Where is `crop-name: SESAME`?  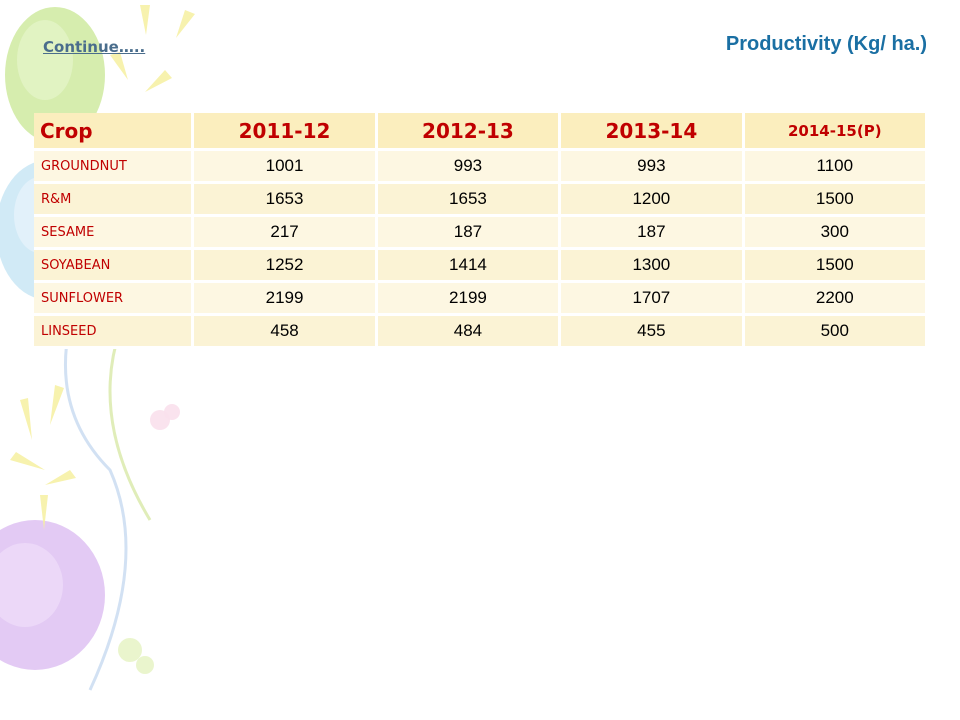
crop-name: SESAME is located at coordinates (114, 233).